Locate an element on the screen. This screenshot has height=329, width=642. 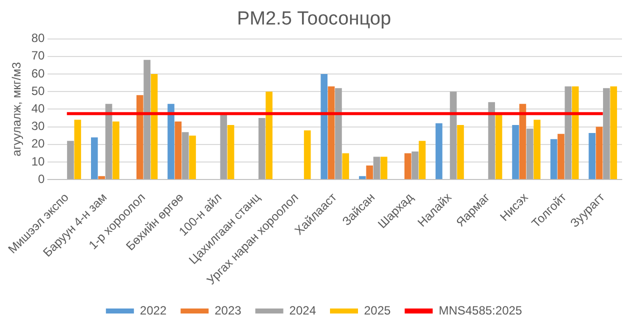
y-tick-label: 30 is located at coordinates (38, 126).